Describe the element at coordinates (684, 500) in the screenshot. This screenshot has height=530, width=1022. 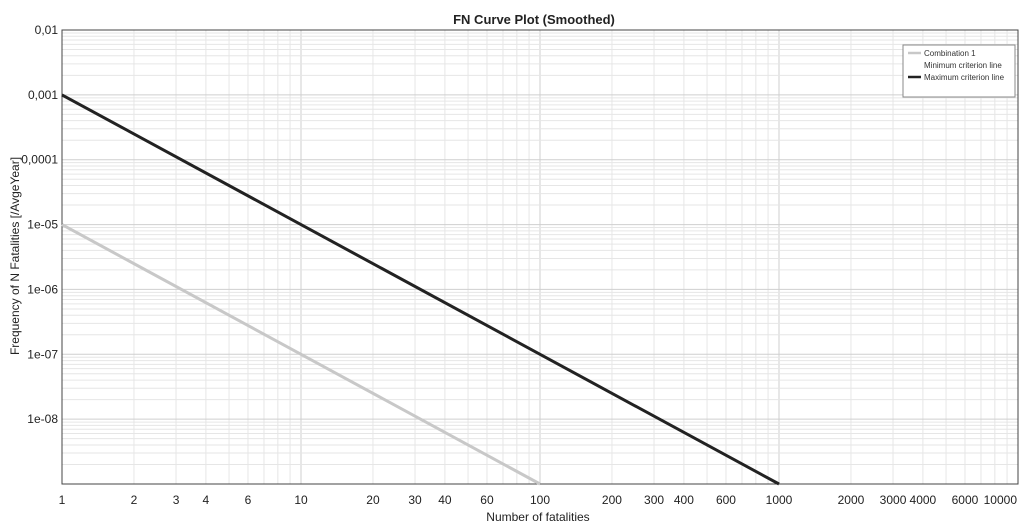
I see `x-tick-label: 400` at that location.